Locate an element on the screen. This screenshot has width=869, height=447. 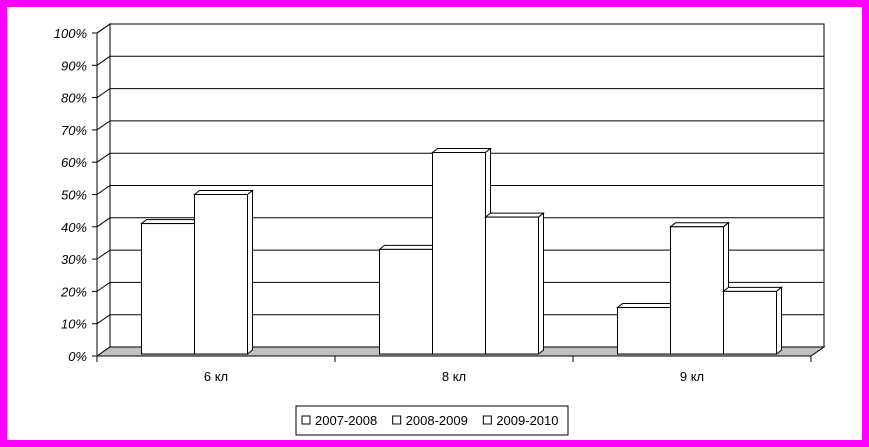
x-axis: 6 кл 8 кл 9 кл is located at coordinates (454, 369).